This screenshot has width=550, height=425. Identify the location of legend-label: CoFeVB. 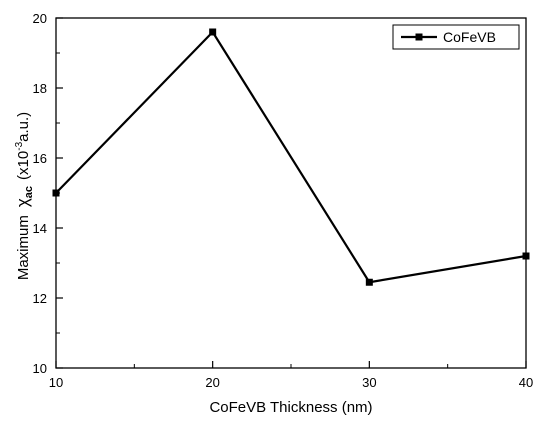
(469, 37).